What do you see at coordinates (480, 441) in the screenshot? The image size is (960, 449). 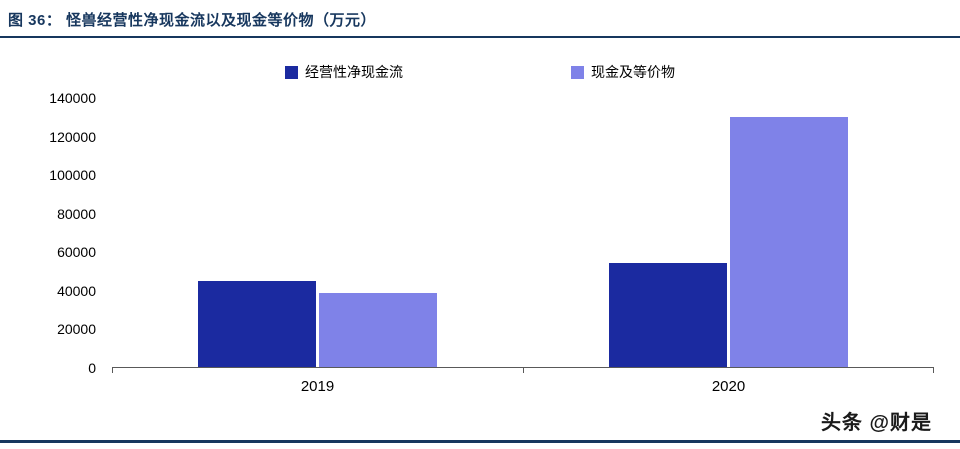 I see `bottom-divider` at bounding box center [480, 441].